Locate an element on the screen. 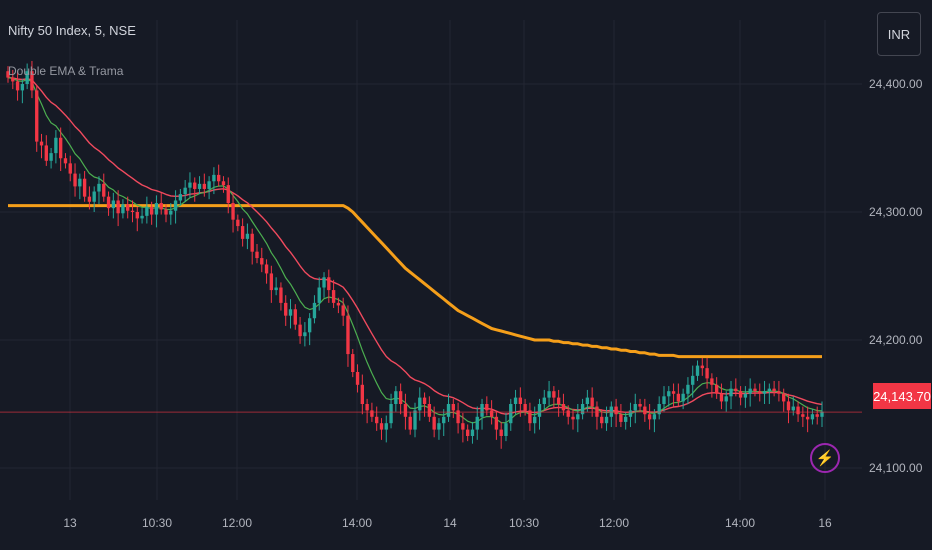 The height and width of the screenshot is (550, 932). x-tick-label-3: 14:00 is located at coordinates (357, 523).